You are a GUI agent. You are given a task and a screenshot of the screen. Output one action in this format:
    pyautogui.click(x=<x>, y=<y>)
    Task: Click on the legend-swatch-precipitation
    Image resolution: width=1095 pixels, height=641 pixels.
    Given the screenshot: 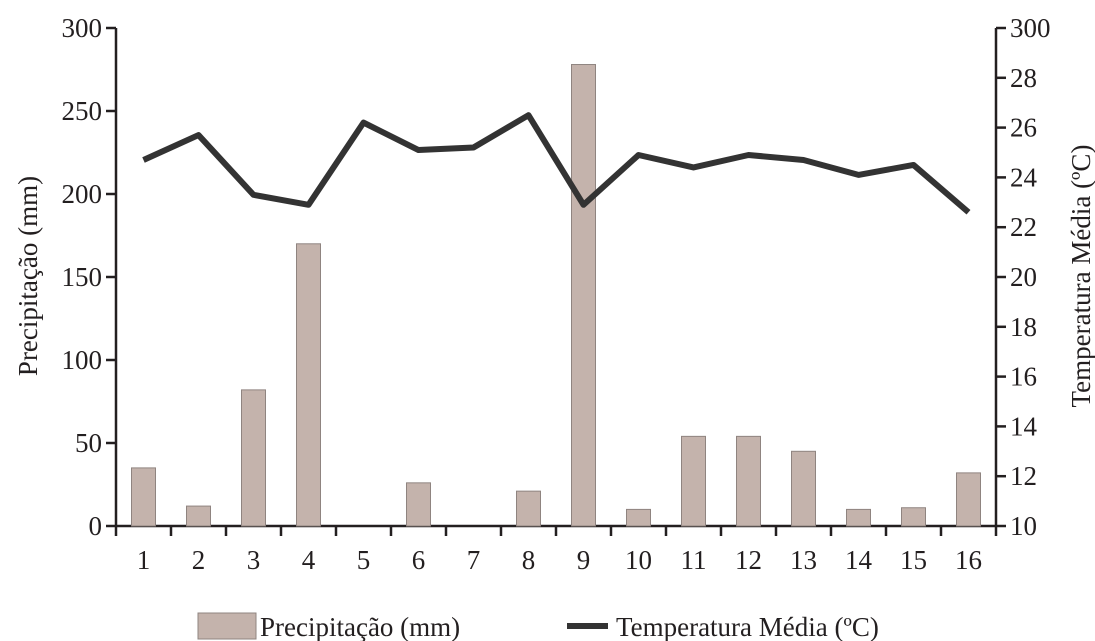 What is the action you would take?
    pyautogui.click(x=227, y=626)
    